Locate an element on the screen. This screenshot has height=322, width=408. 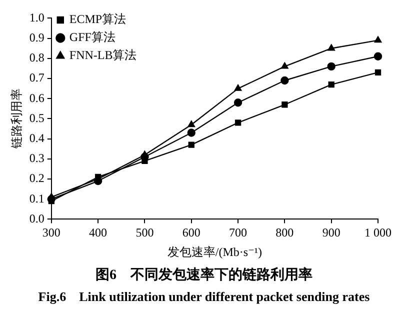
x-axis-title: 发包速率/(Mb·s⁻¹) is located at coordinates (214, 251).